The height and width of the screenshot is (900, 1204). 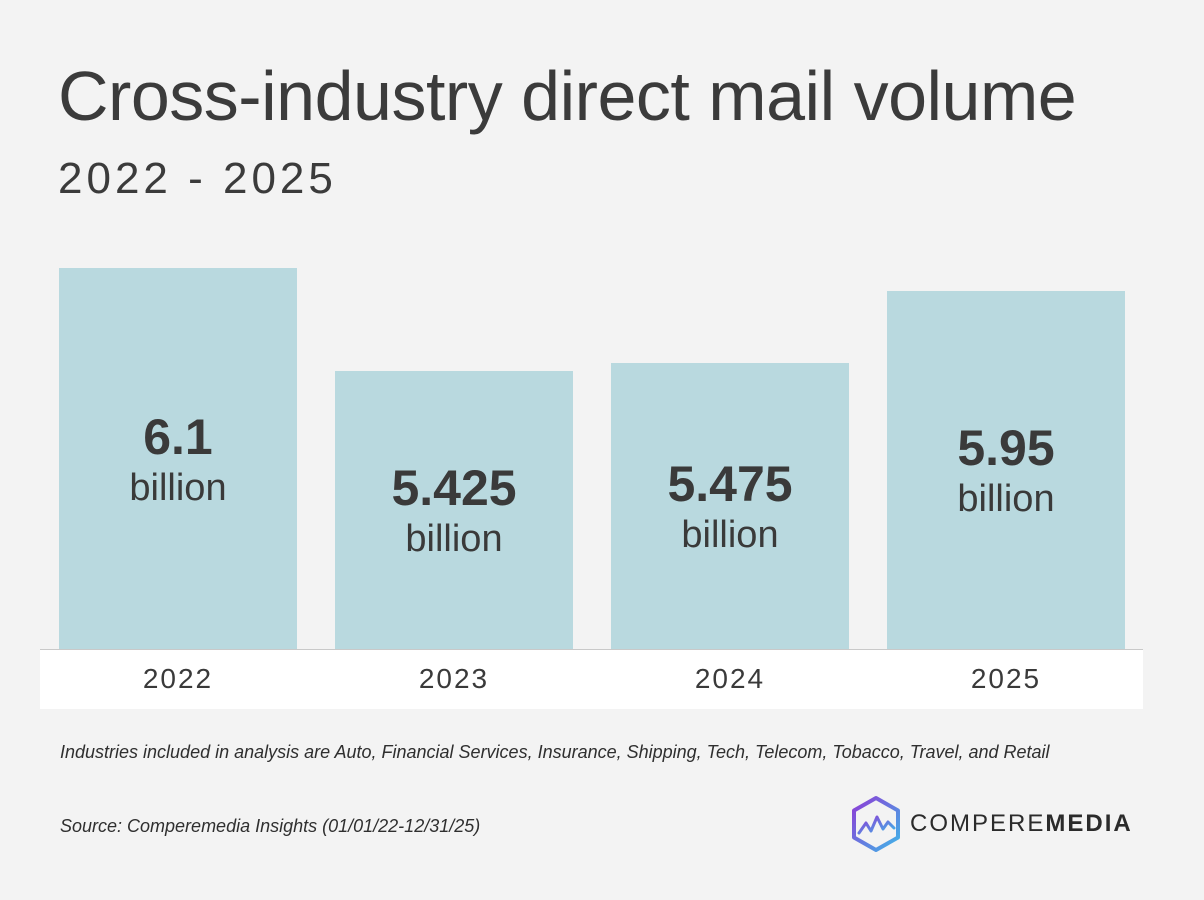 I want to click on bar-2025, so click(x=1006, y=470).